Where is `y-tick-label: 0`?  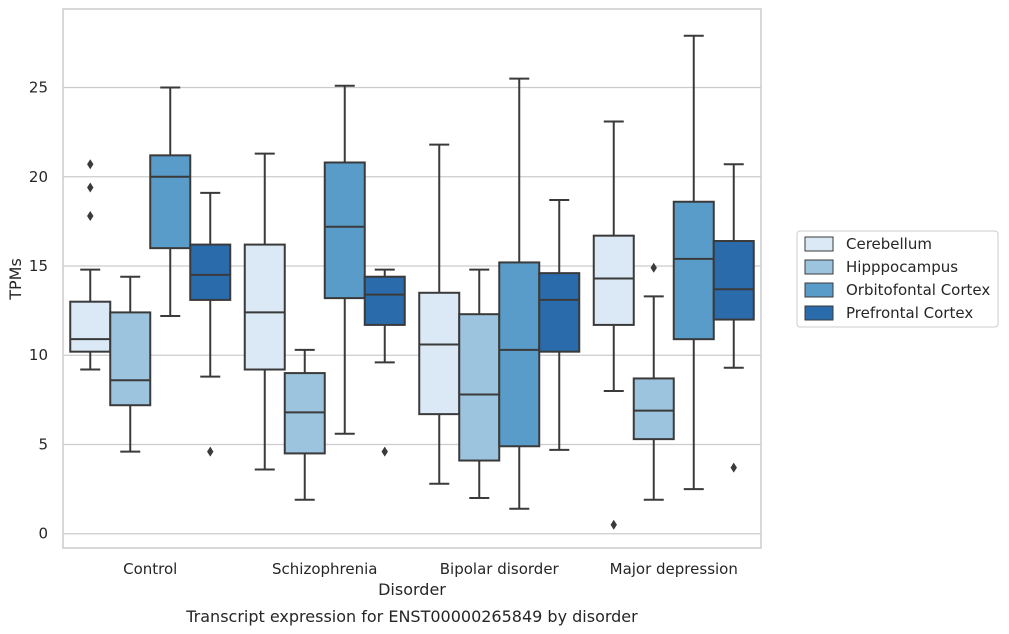
y-tick-label: 0 is located at coordinates (43, 534).